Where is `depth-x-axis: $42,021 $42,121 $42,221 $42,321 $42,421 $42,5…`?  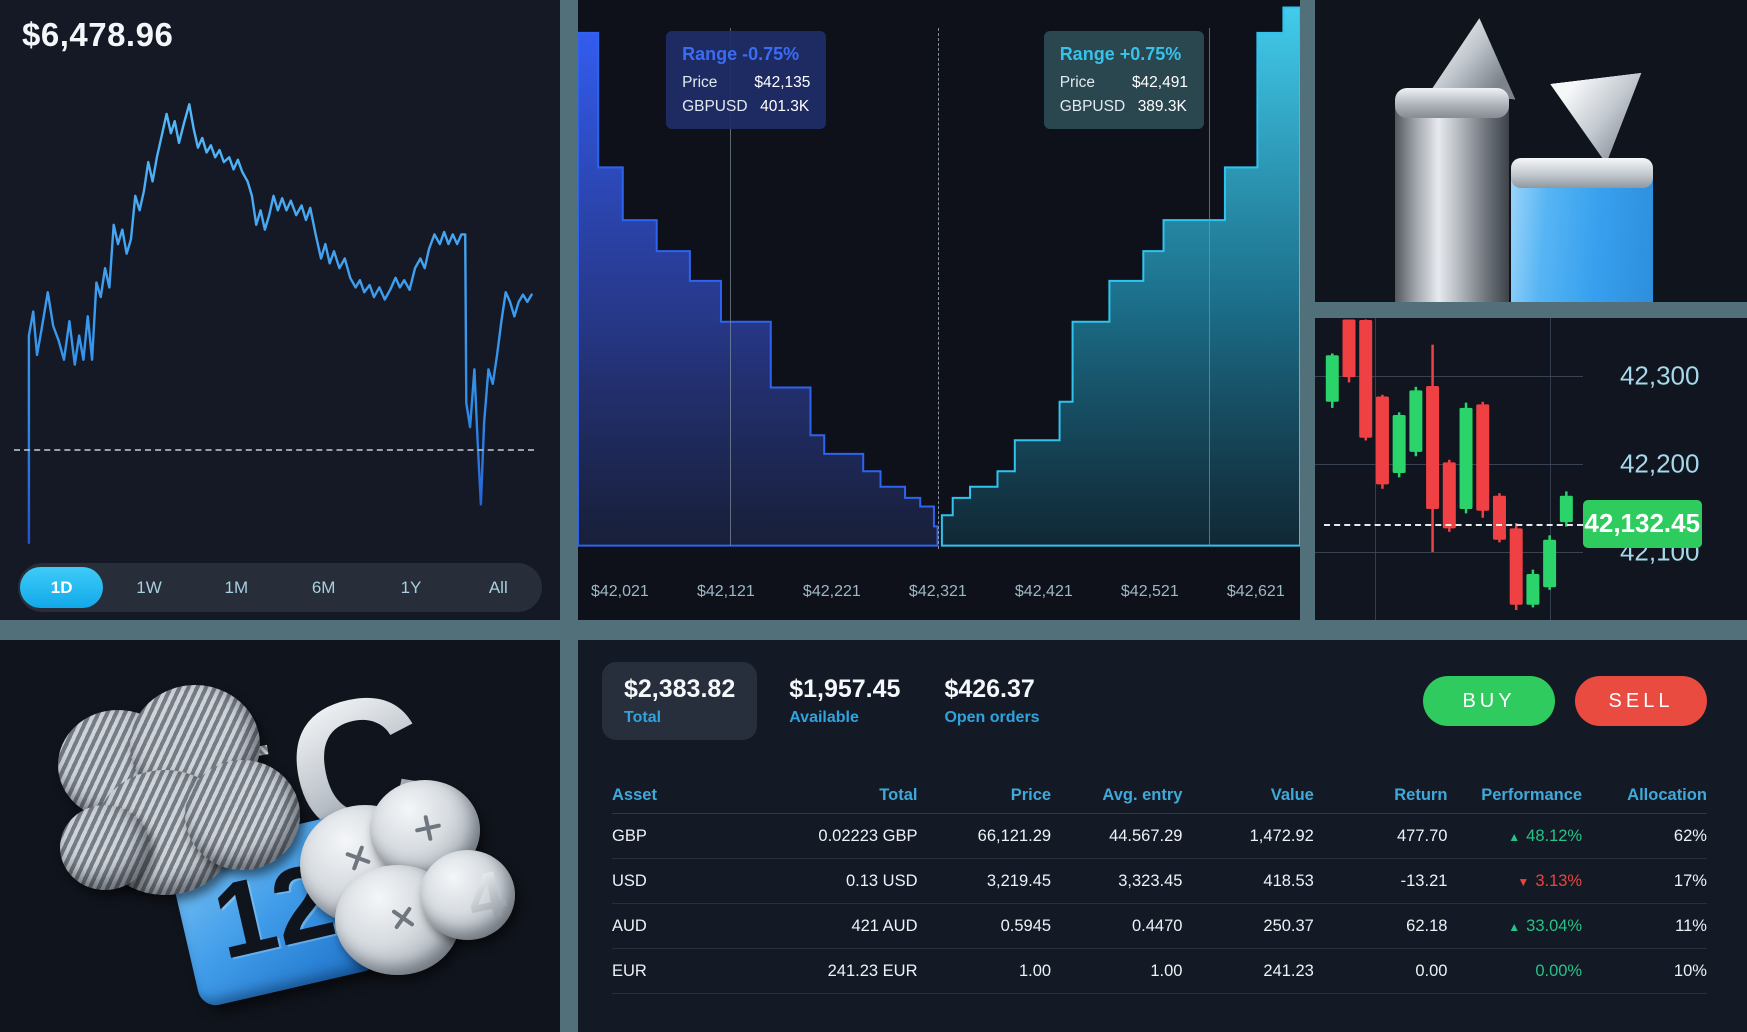 depth-x-axis: $42,021 $42,121 $42,221 $42,321 $42,421 $42,5… is located at coordinates (939, 593).